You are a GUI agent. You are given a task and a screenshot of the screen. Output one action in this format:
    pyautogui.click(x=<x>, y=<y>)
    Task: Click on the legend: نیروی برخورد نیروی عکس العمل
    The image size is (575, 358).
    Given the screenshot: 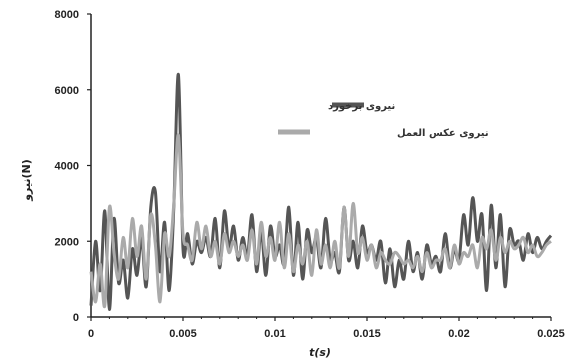 What is the action you would take?
    pyautogui.click(x=383, y=120)
    